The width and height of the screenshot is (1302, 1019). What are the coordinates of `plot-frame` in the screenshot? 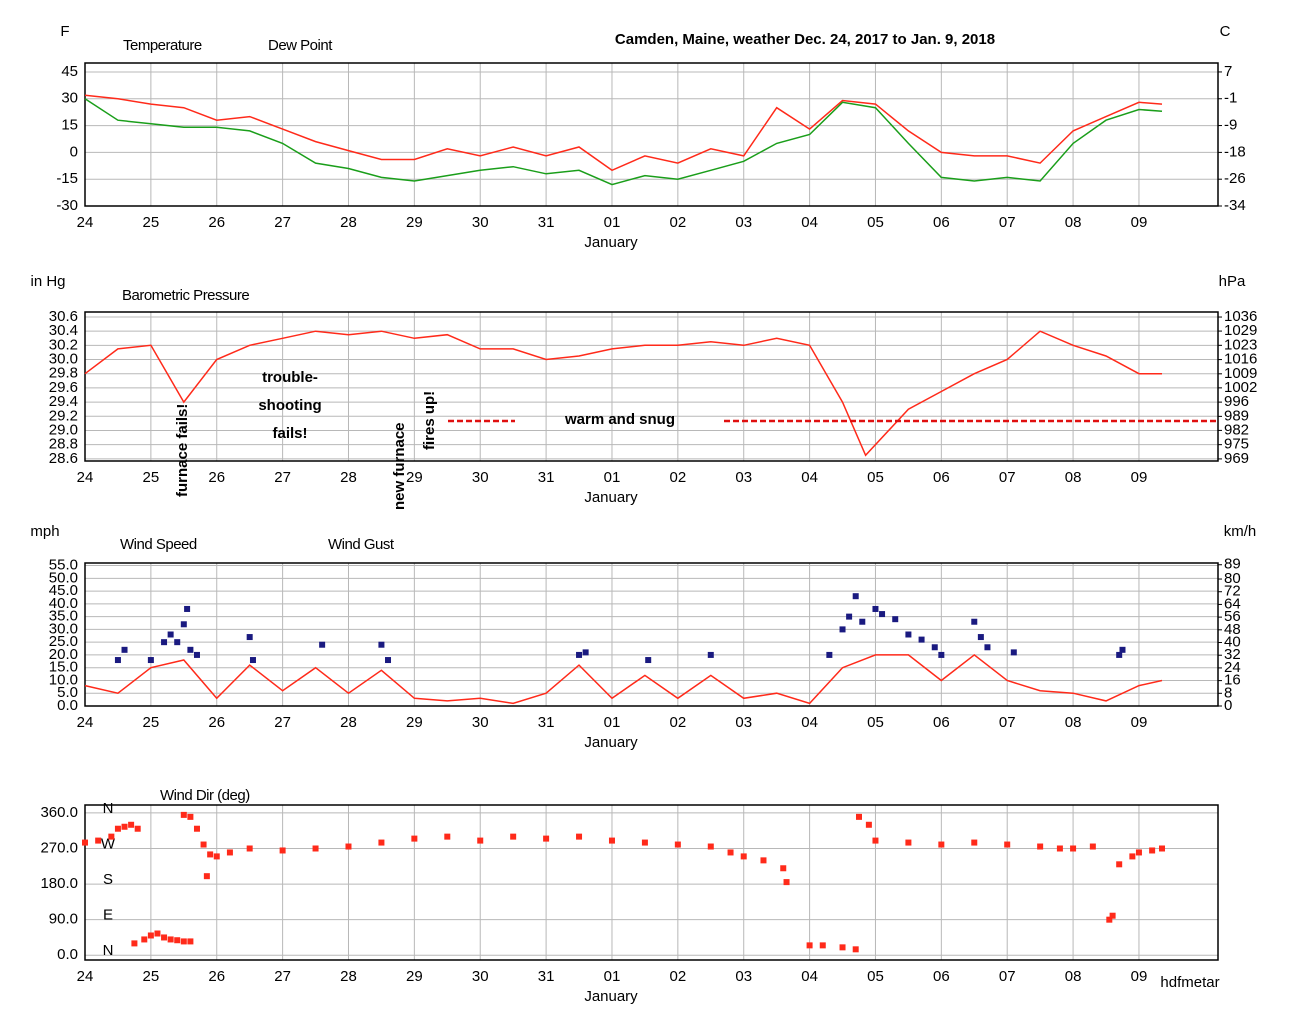 It's located at (651, 634).